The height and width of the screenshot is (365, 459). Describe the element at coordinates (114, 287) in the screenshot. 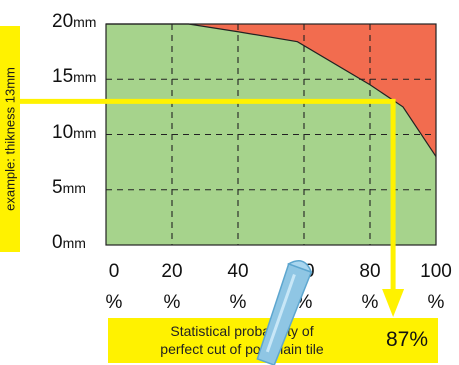

I see `x-tick-label: 0%` at that location.